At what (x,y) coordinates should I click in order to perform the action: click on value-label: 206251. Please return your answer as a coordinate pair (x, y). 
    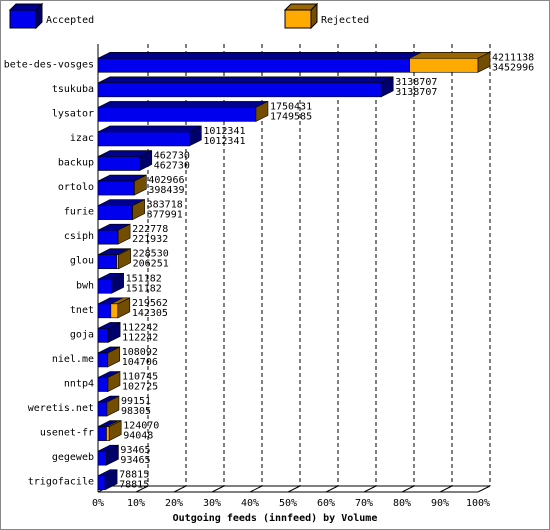
    Looking at the image, I should click on (151, 264).